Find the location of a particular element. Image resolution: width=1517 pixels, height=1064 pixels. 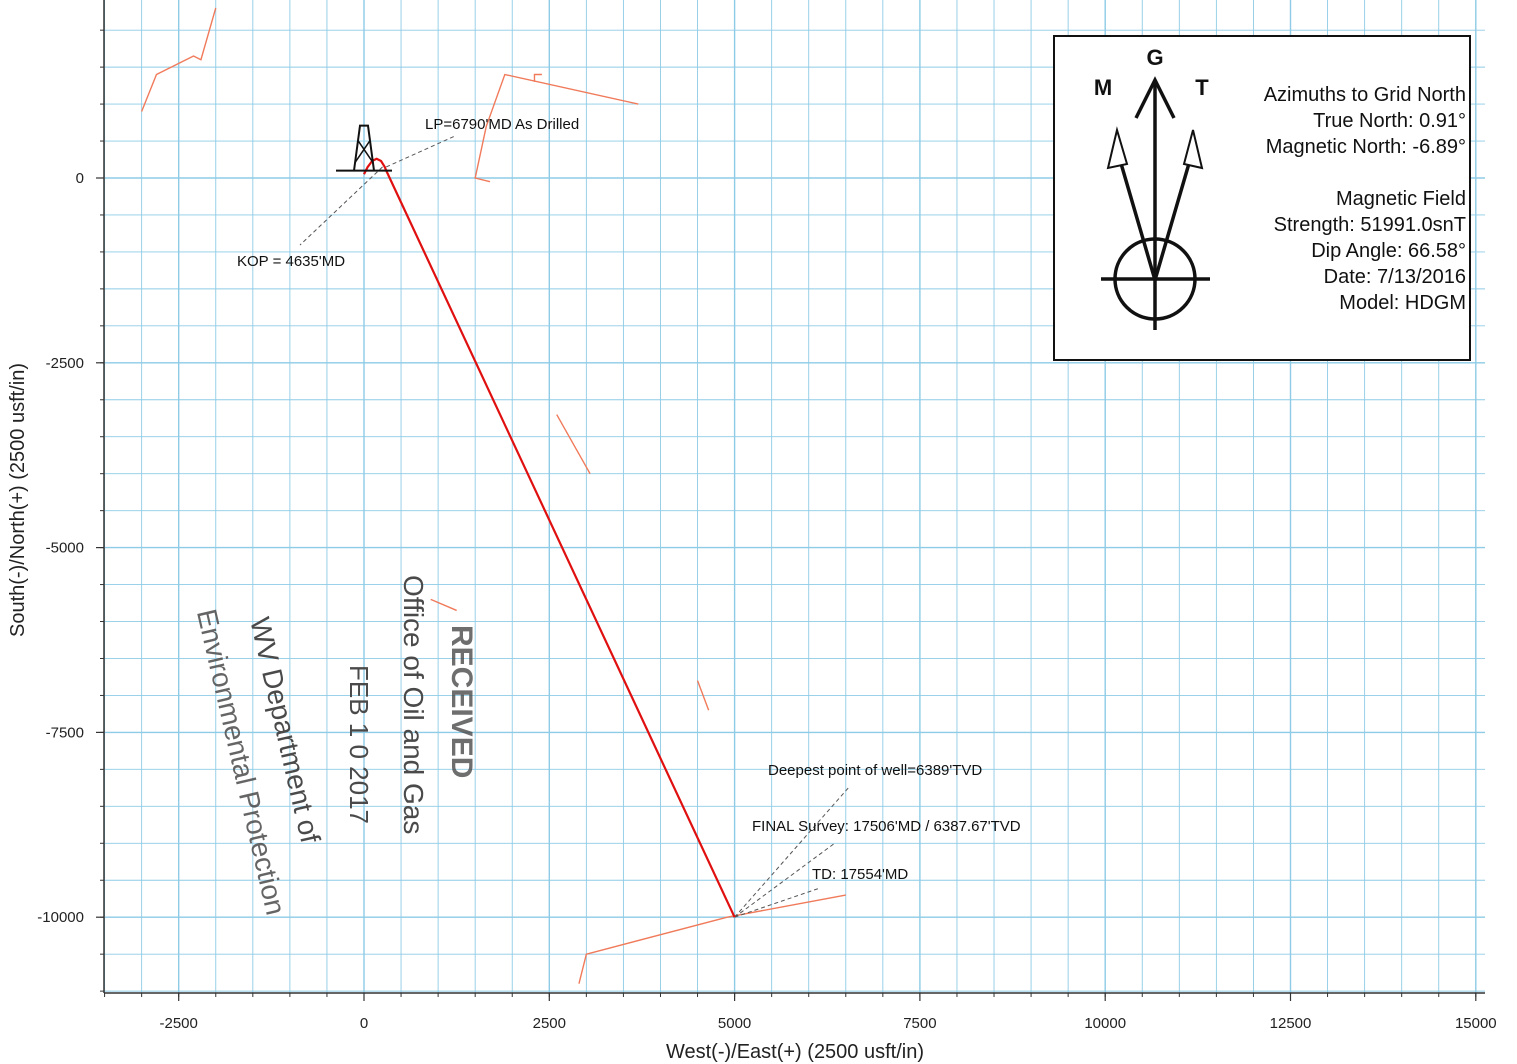

x-tick-label: 7500 is located at coordinates (919, 1023).